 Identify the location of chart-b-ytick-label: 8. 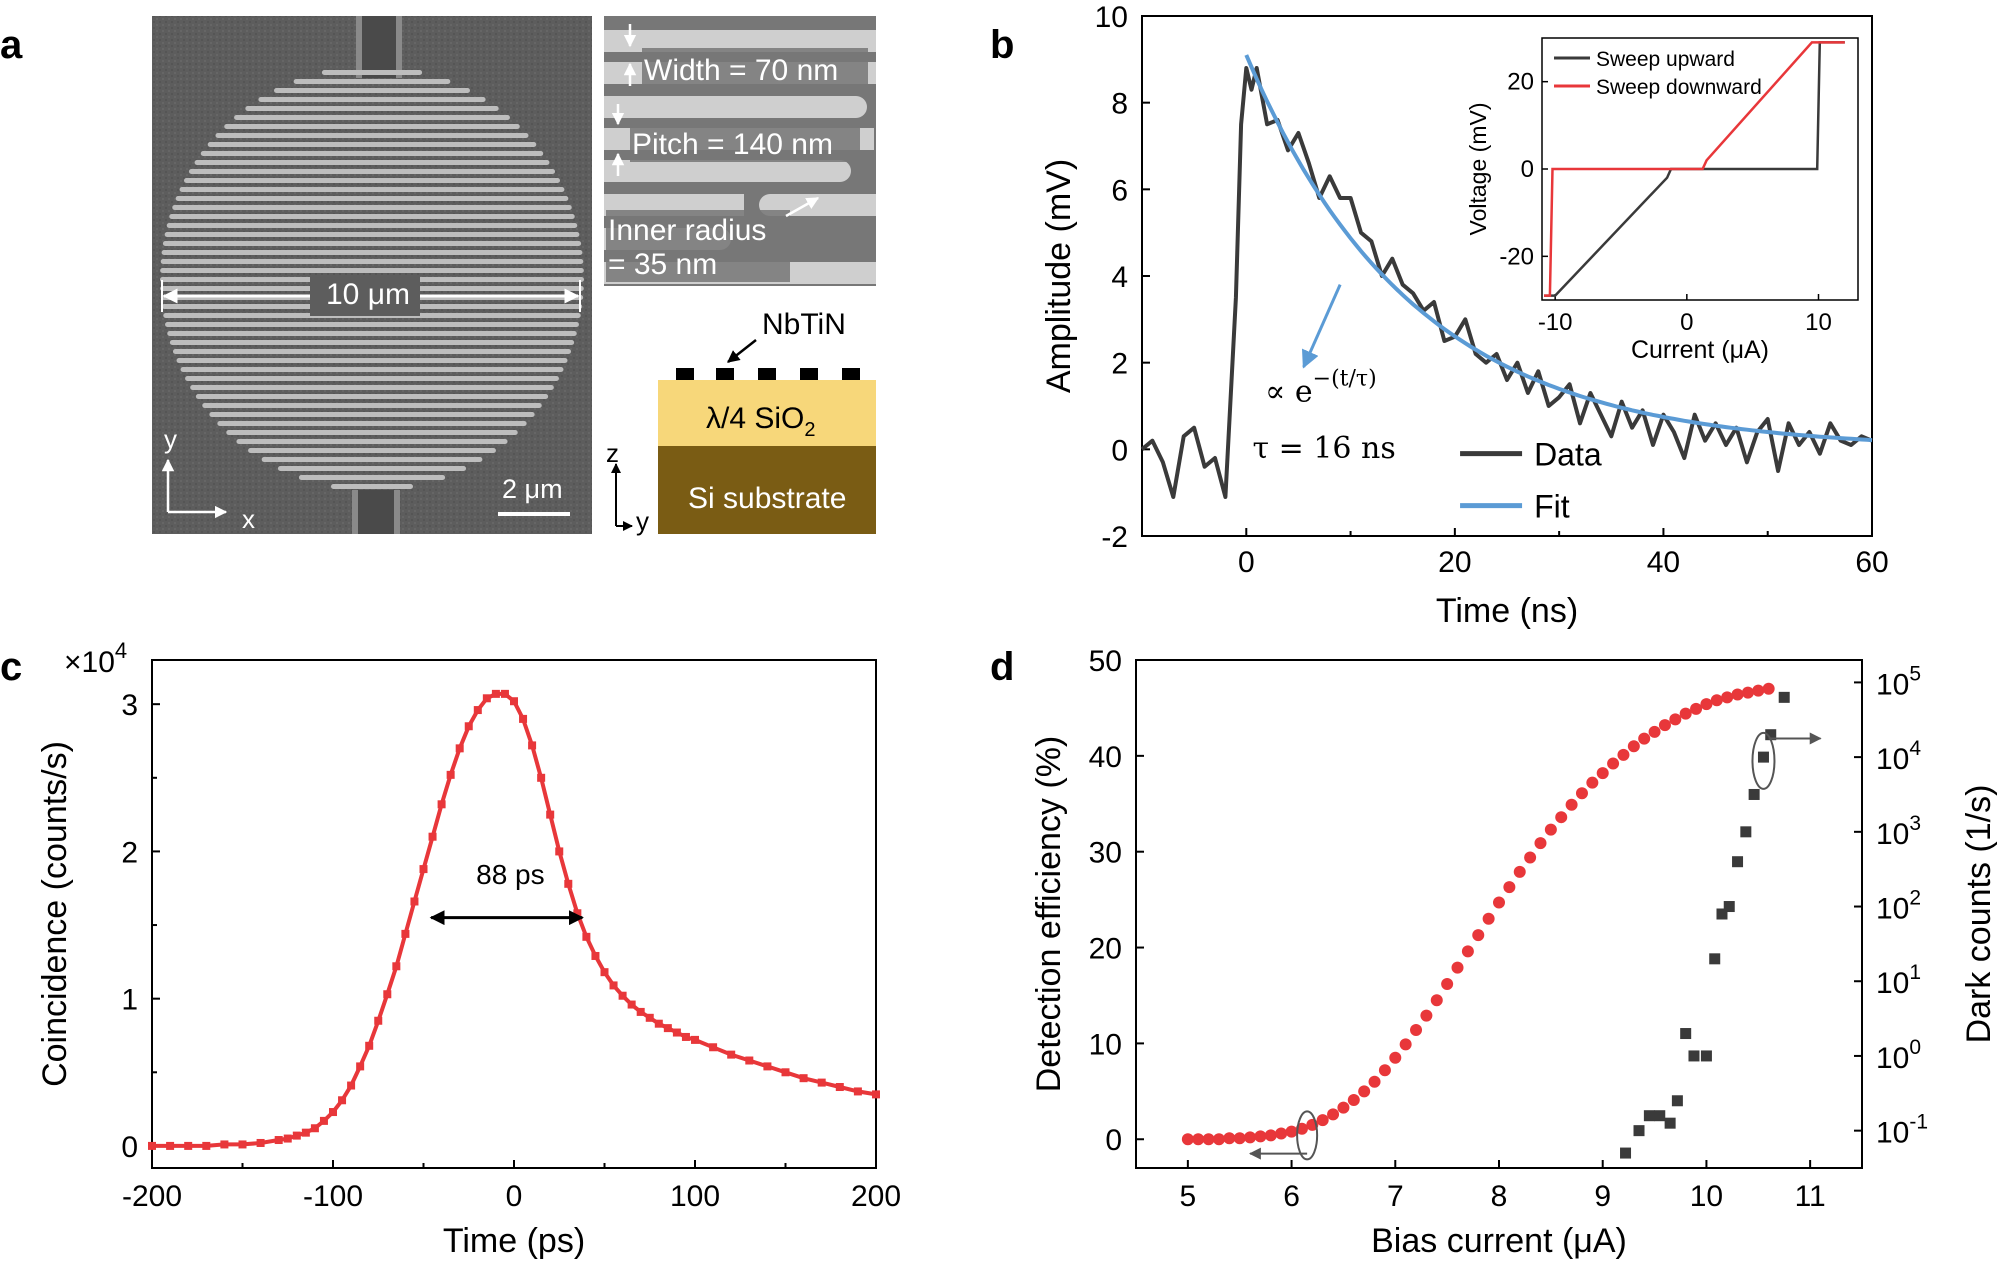
(1119, 104).